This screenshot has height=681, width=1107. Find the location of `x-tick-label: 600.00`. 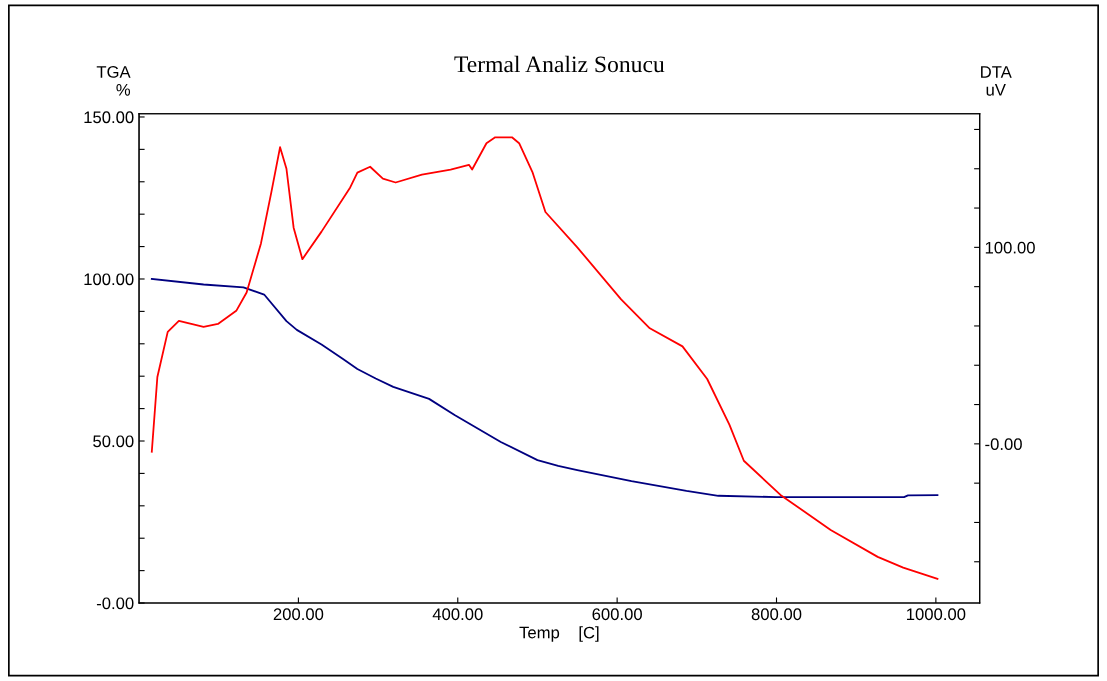

x-tick-label: 600.00 is located at coordinates (617, 614).